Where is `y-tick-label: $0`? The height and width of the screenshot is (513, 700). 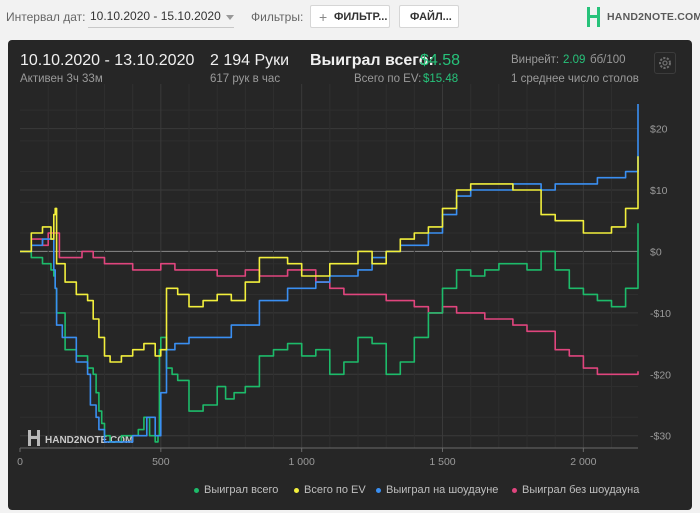 y-tick-label: $0 is located at coordinates (656, 252).